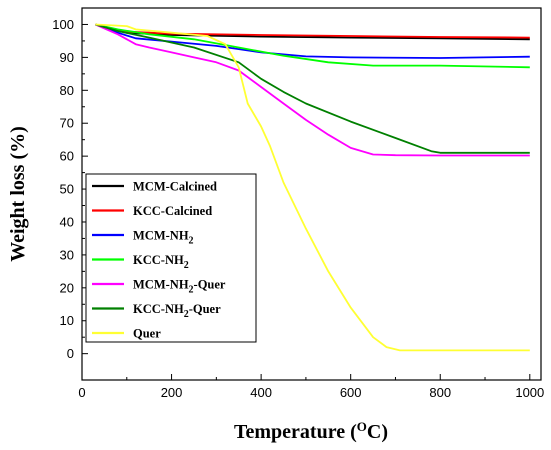  I want to click on x-tick-label: 600, so click(351, 392).